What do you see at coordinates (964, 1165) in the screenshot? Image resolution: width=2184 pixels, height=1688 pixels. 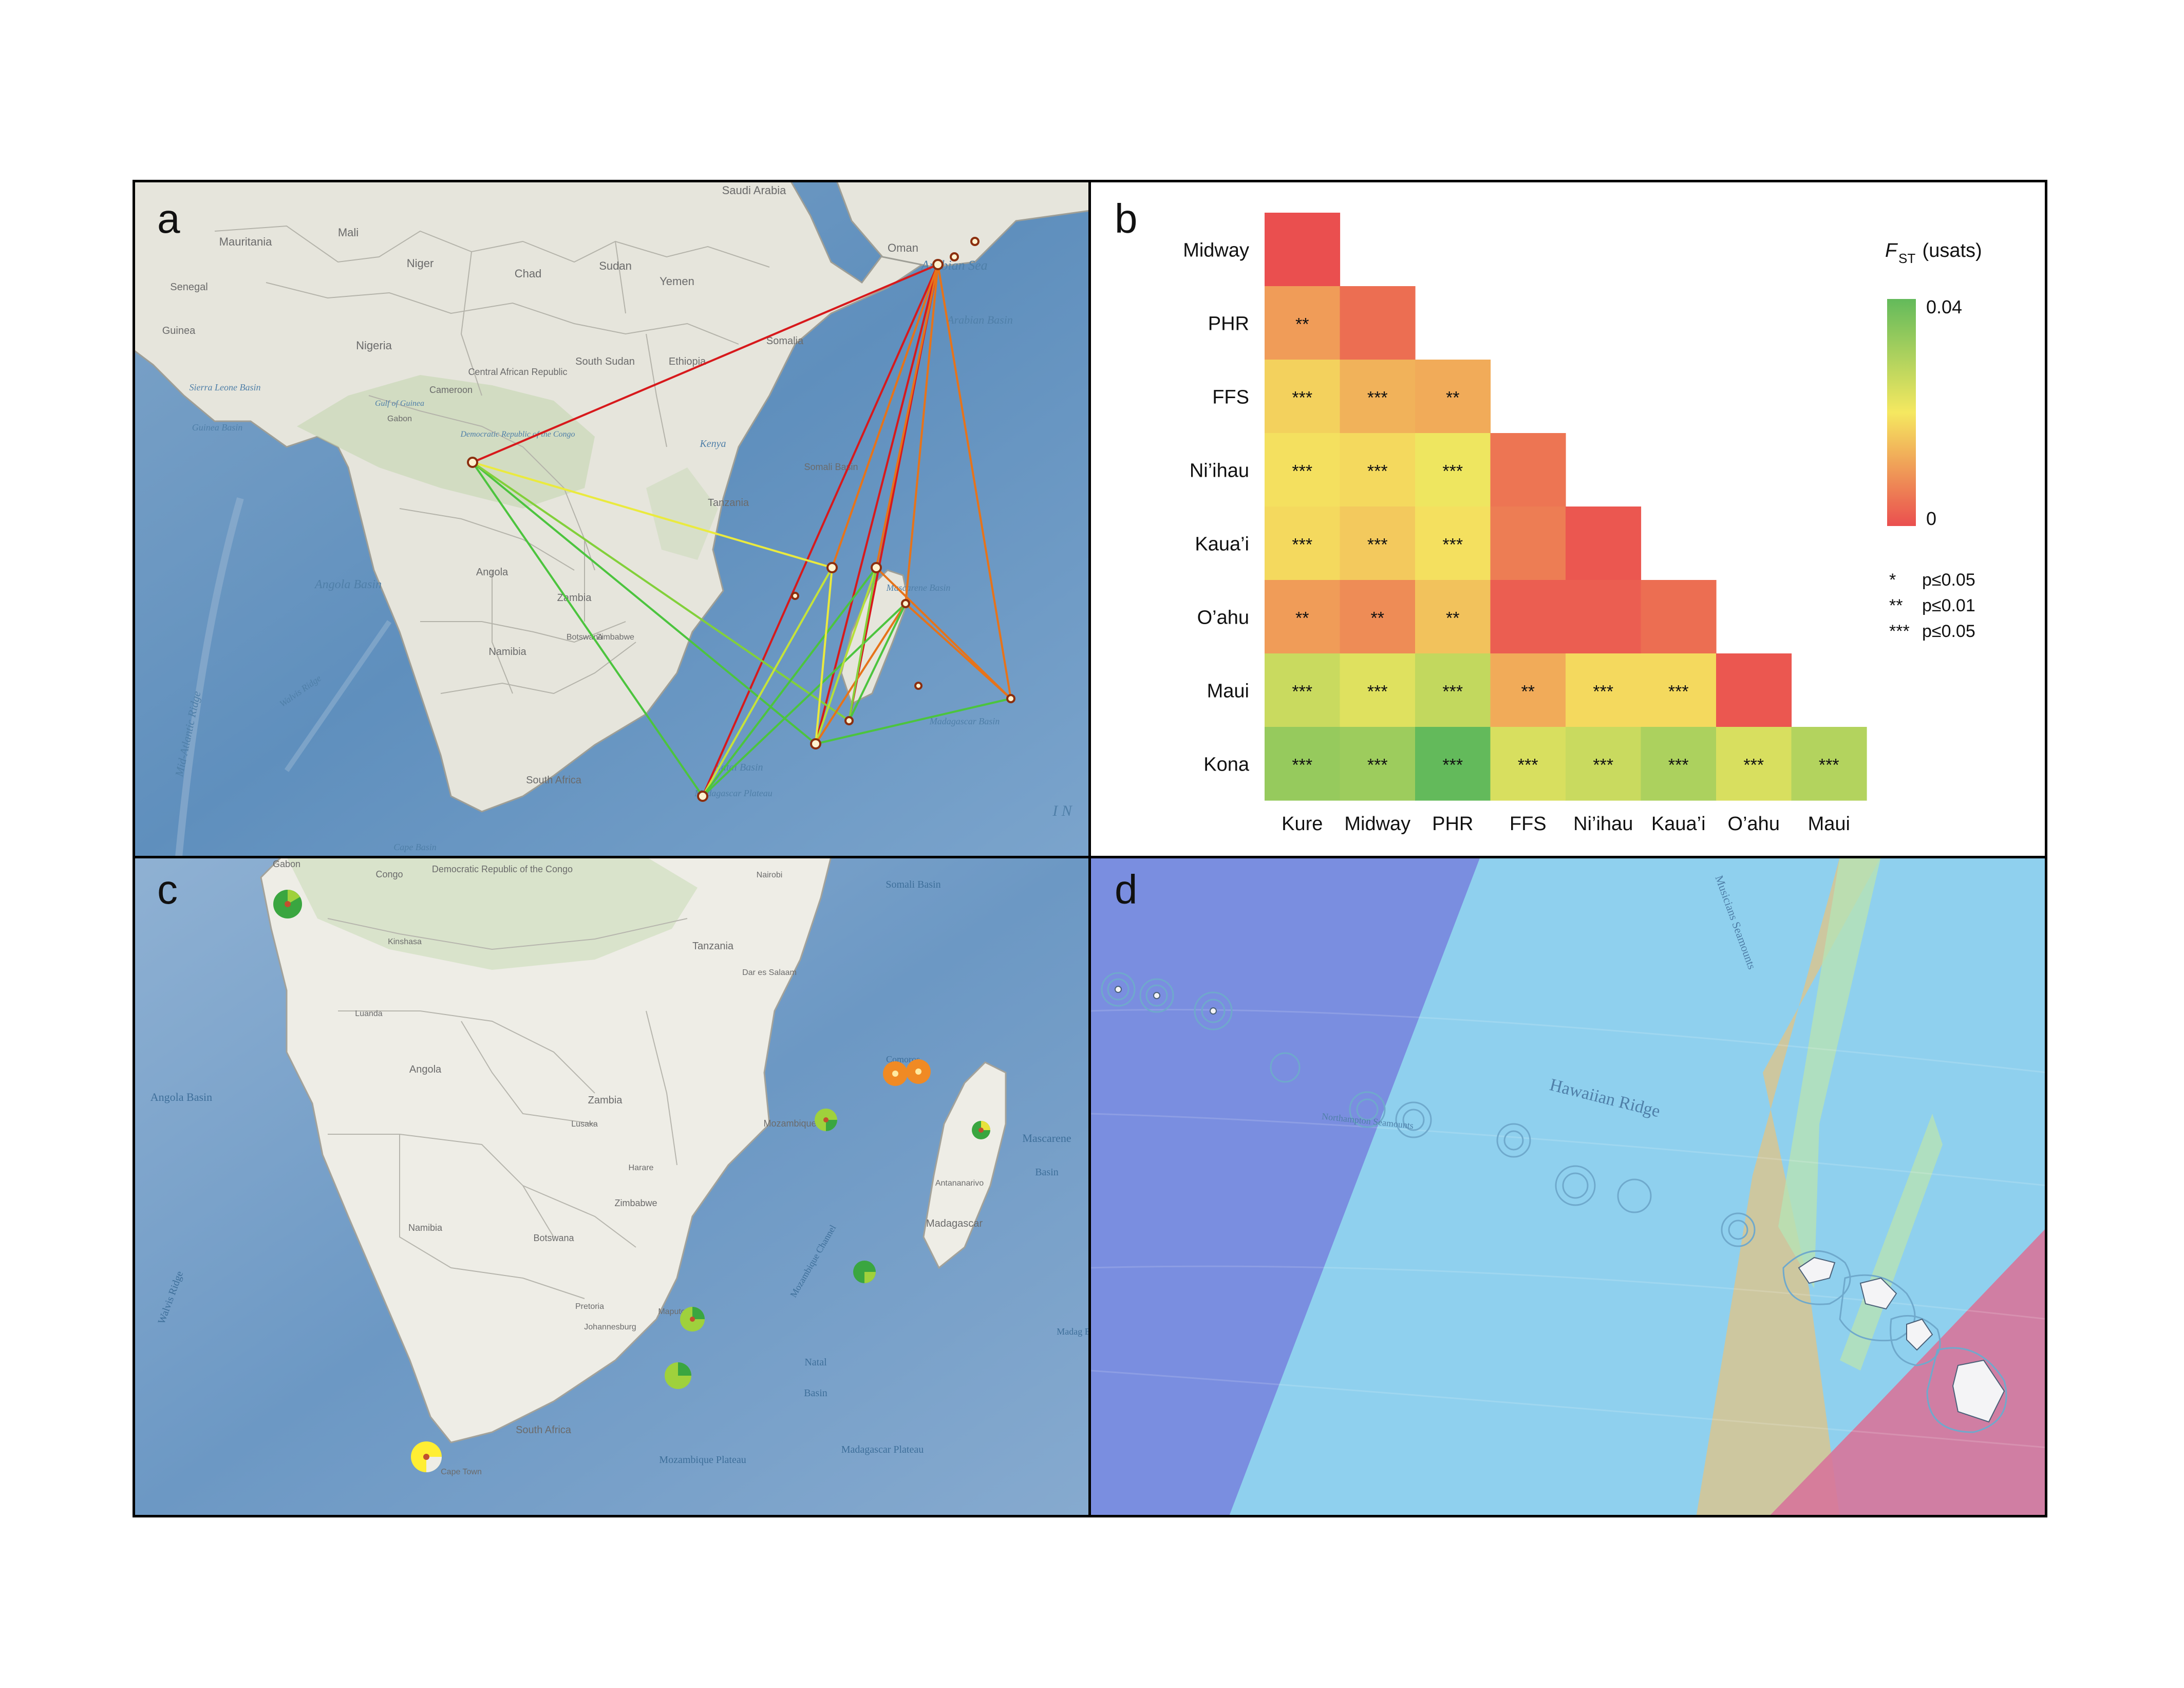 I see `land-madagascar-c` at bounding box center [964, 1165].